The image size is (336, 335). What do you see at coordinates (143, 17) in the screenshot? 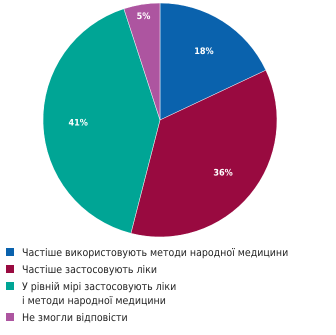
I see `data-label: 5%` at bounding box center [143, 17].